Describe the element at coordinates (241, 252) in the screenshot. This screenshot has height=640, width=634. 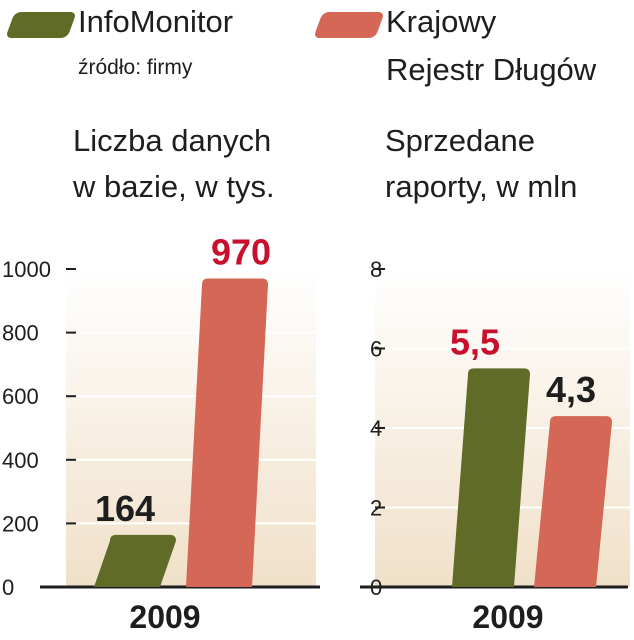
I see `data-label: 970` at that location.